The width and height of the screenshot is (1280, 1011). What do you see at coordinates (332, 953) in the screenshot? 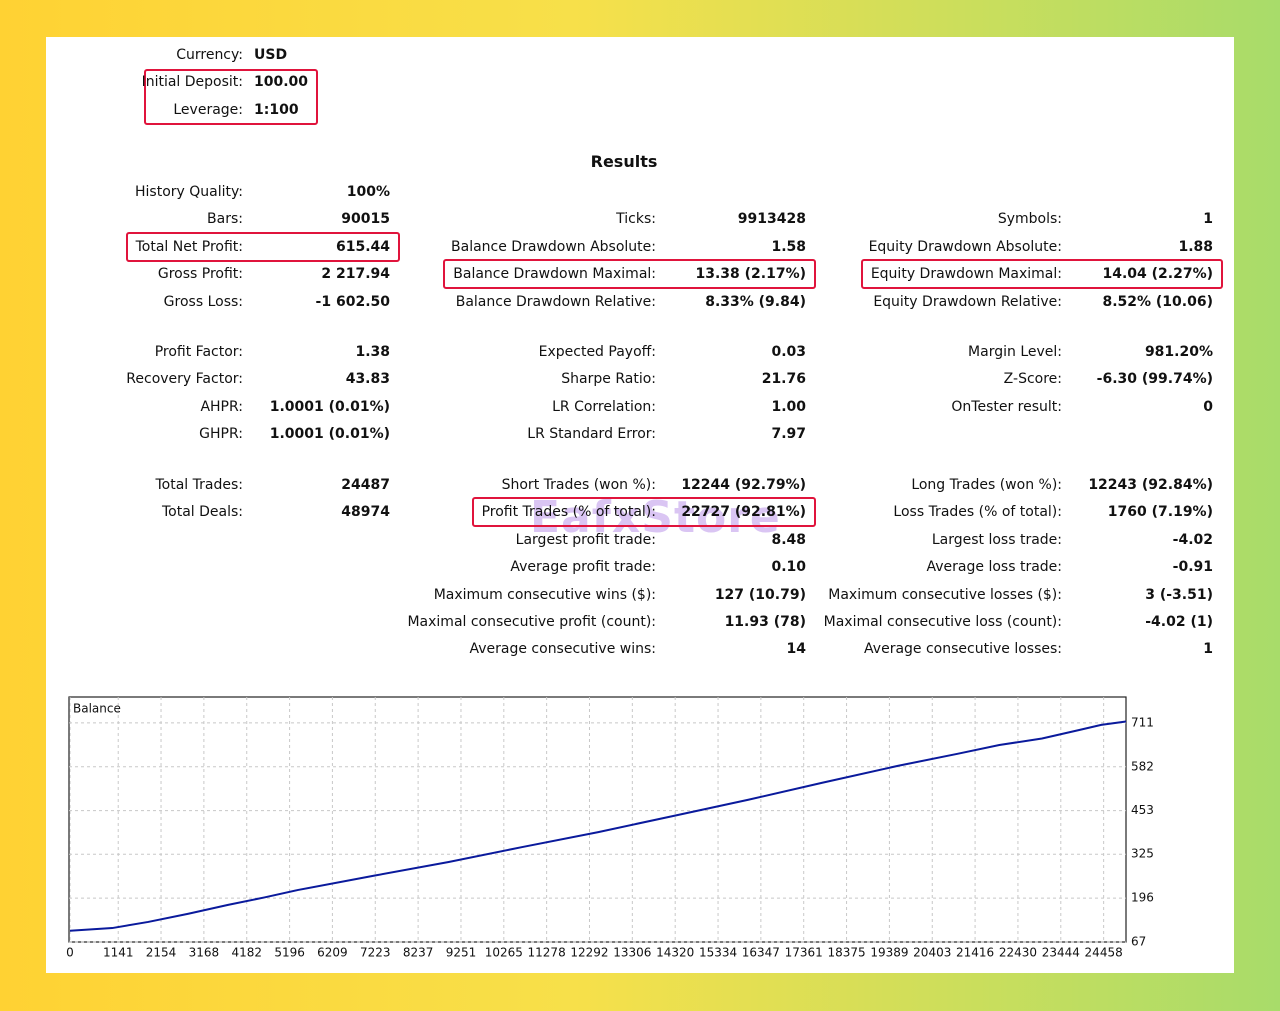
I see `x-tick-label: 6209` at bounding box center [332, 953].